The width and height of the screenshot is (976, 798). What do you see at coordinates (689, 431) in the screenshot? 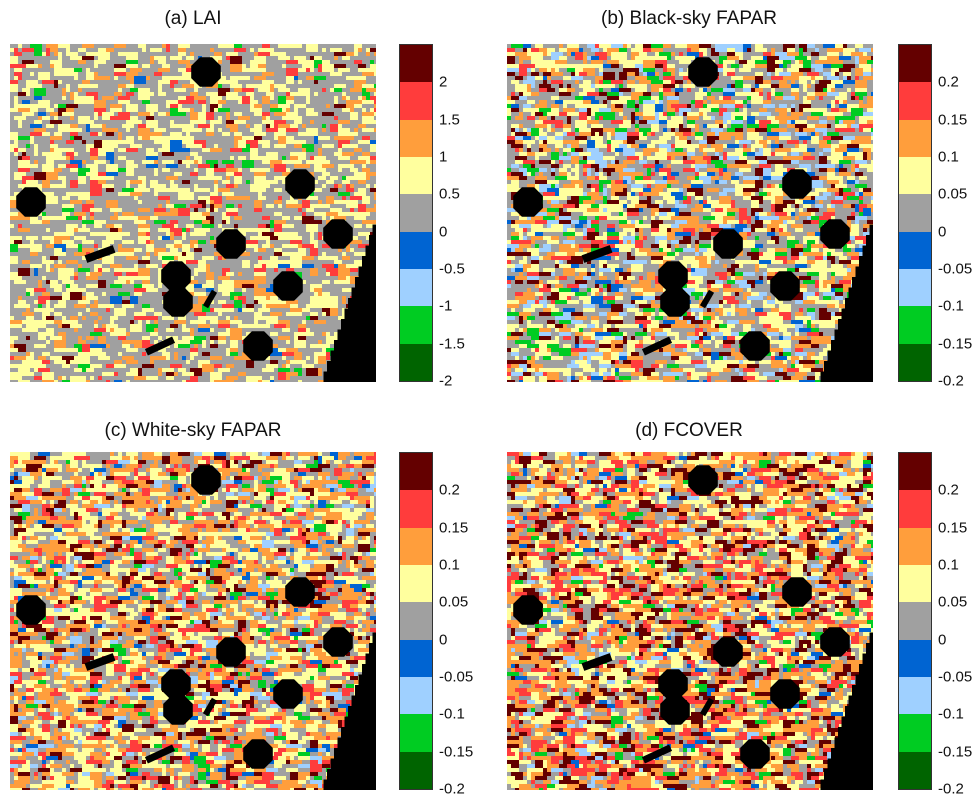
I see `panel-title: (d) FCOVER` at bounding box center [689, 431].